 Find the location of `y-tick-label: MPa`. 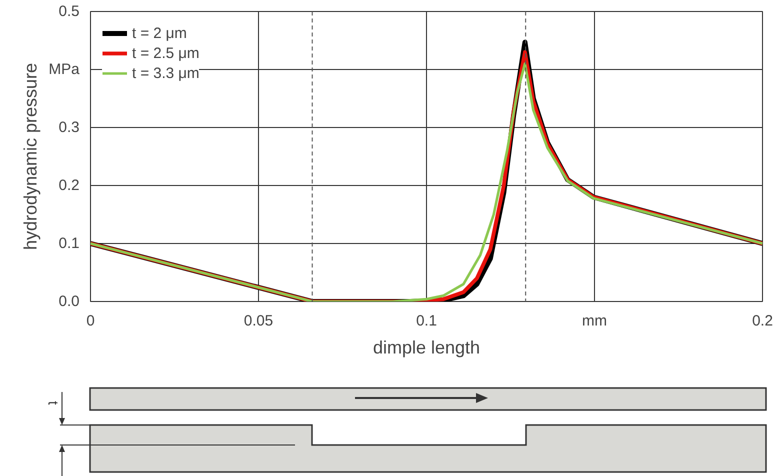

y-tick-label: MPa is located at coordinates (64, 69).